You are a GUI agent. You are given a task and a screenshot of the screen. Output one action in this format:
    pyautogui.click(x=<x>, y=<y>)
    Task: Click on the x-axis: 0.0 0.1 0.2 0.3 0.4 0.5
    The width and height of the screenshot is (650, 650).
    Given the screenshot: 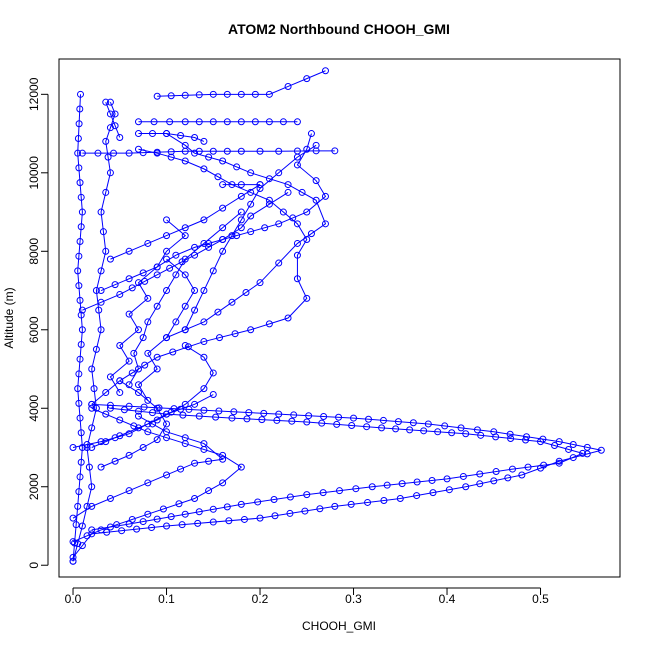 What is the action you would take?
    pyautogui.click(x=307, y=596)
    